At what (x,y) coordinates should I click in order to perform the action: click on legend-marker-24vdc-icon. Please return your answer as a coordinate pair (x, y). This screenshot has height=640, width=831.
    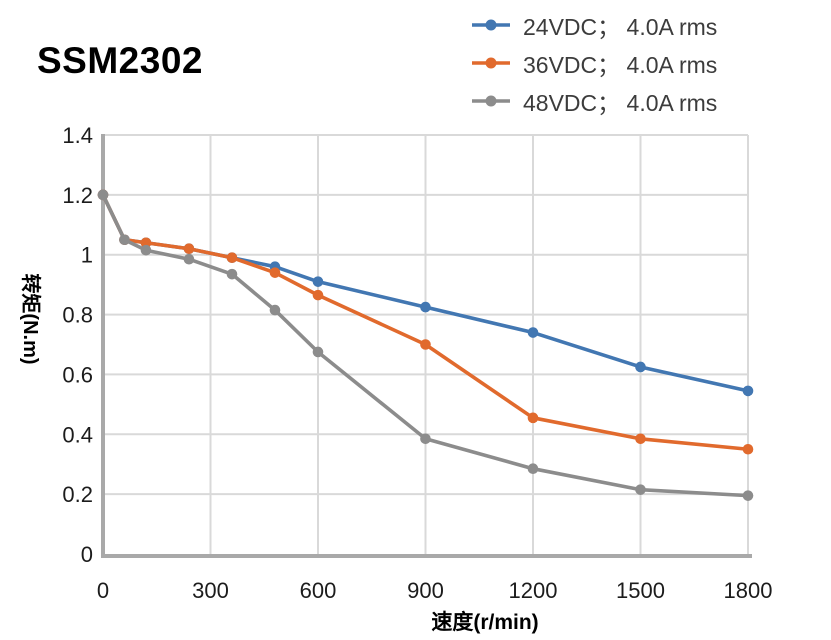
    Looking at the image, I should click on (491, 24).